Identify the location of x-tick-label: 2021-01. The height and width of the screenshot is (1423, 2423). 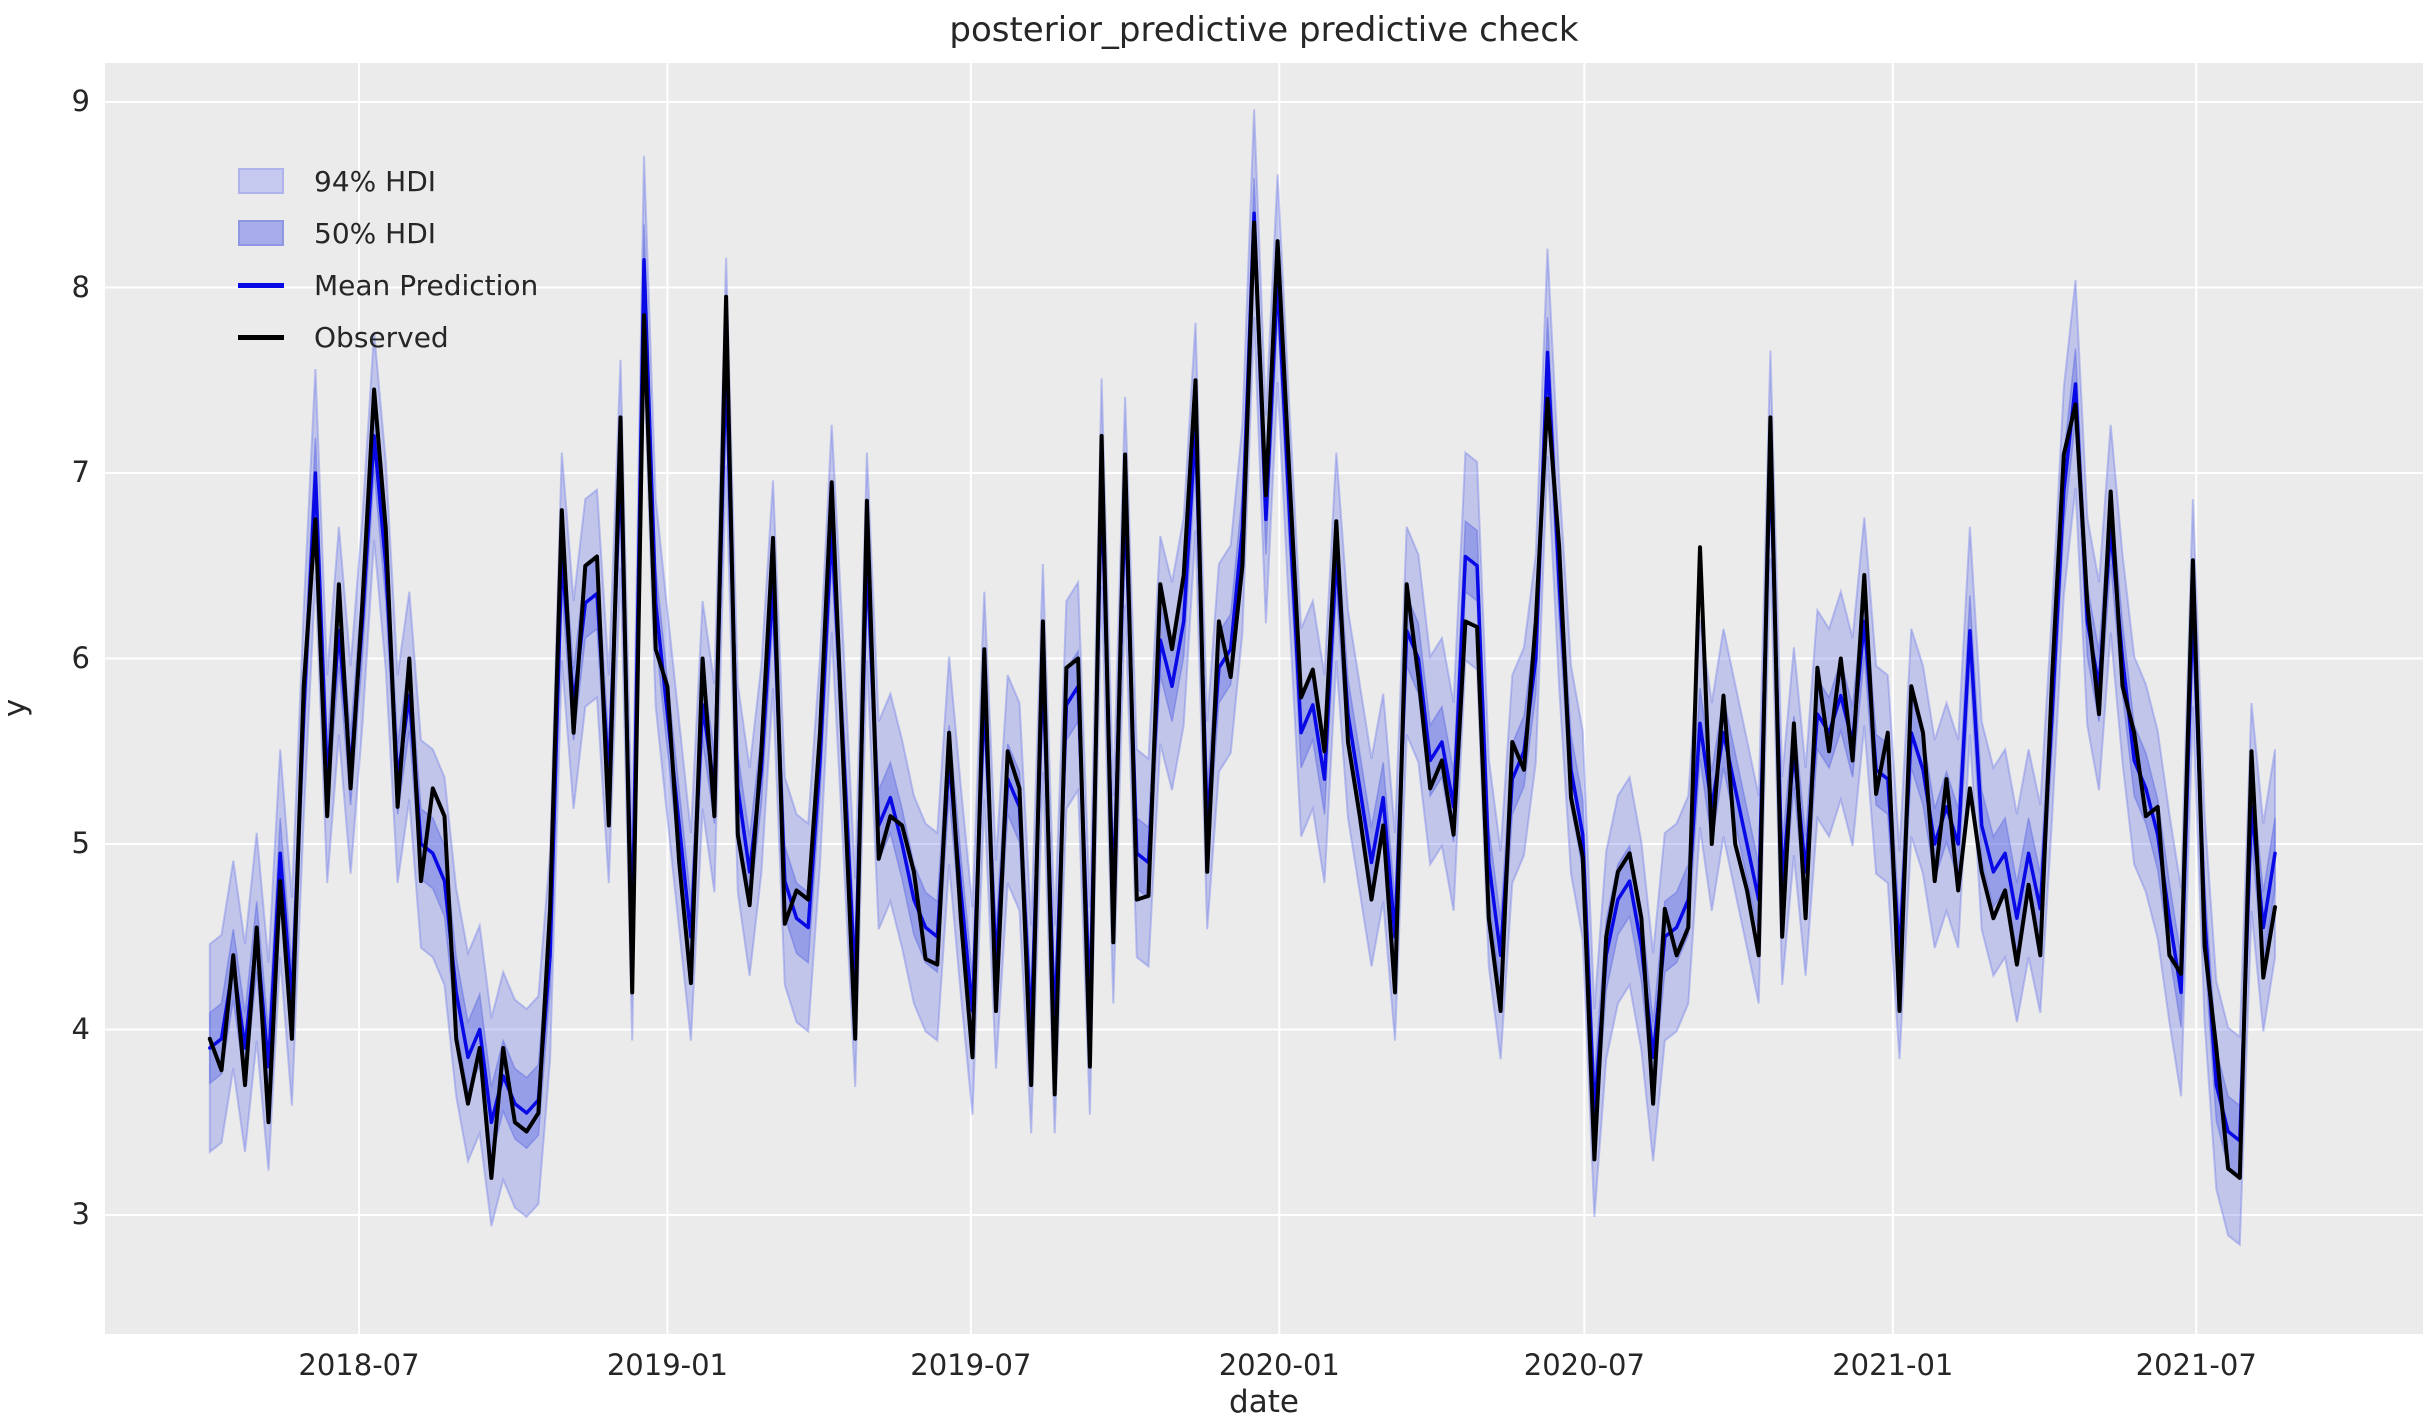
(1893, 1365).